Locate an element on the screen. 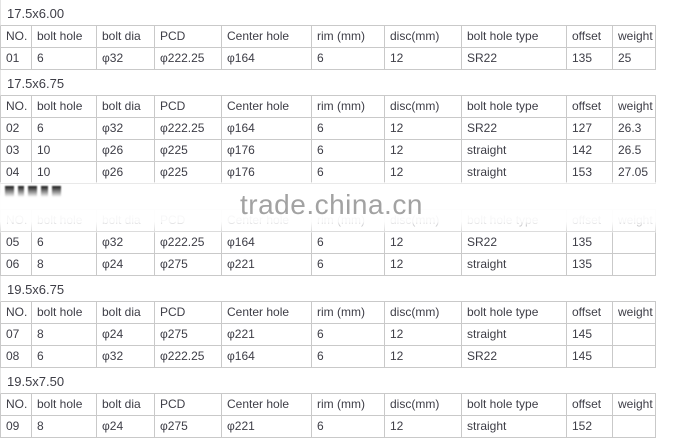 This screenshot has width=674, height=438. table-cell: 142 is located at coordinates (590, 151).